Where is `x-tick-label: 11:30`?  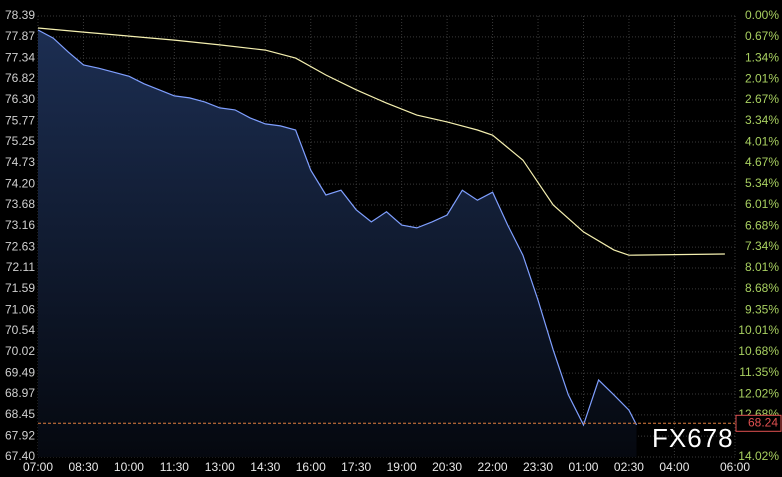
x-tick-label: 11:30 is located at coordinates (174, 467).